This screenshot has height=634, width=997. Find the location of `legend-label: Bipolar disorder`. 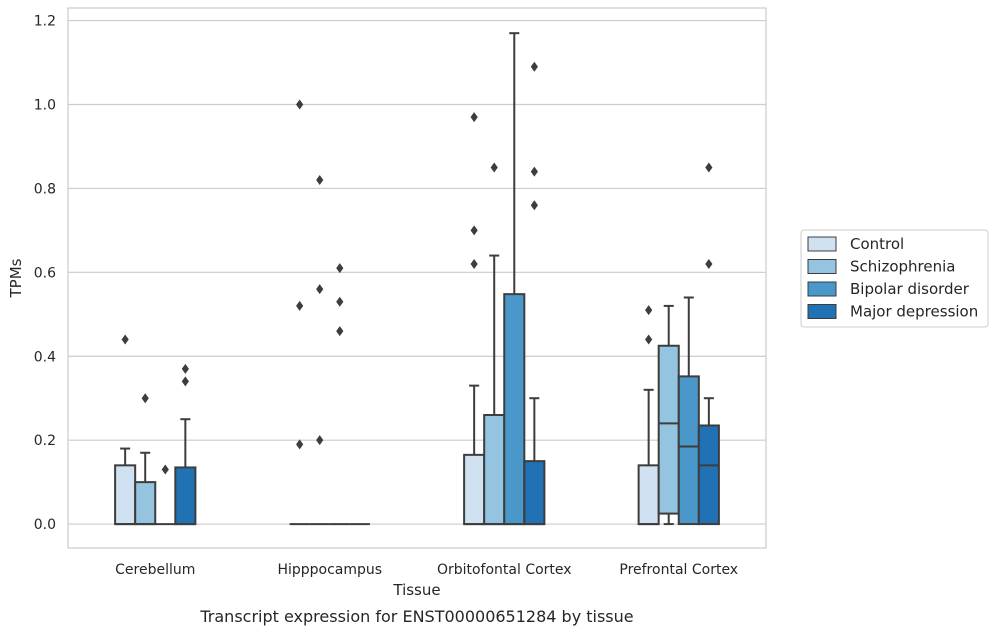

legend-label: Bipolar disorder is located at coordinates (910, 289).